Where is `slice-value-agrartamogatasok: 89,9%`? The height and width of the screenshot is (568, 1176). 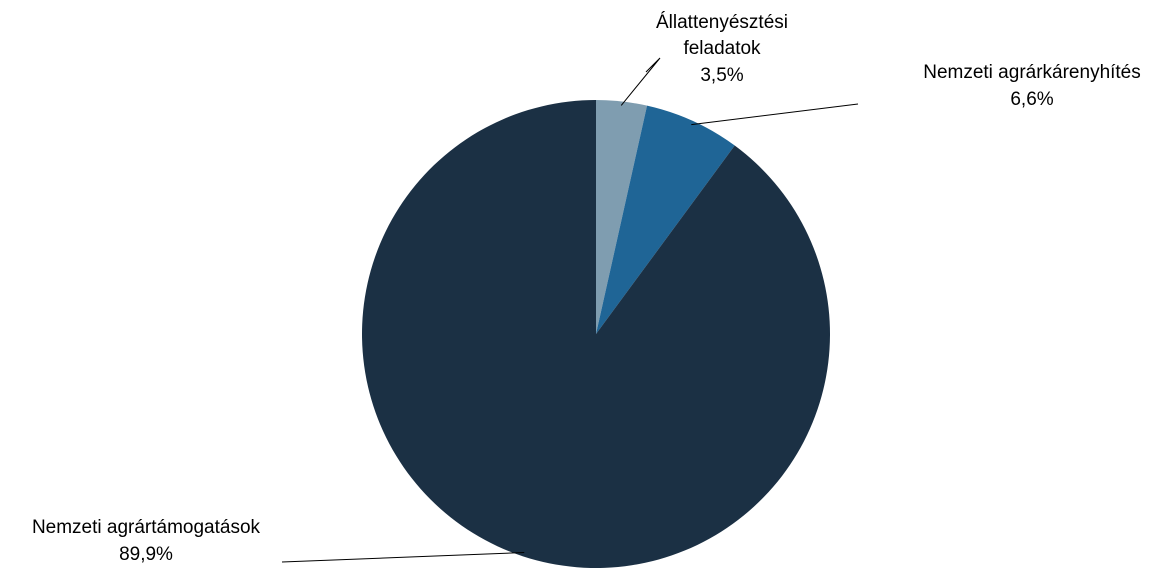
slice-value-agrartamogatasok: 89,9% is located at coordinates (146, 554).